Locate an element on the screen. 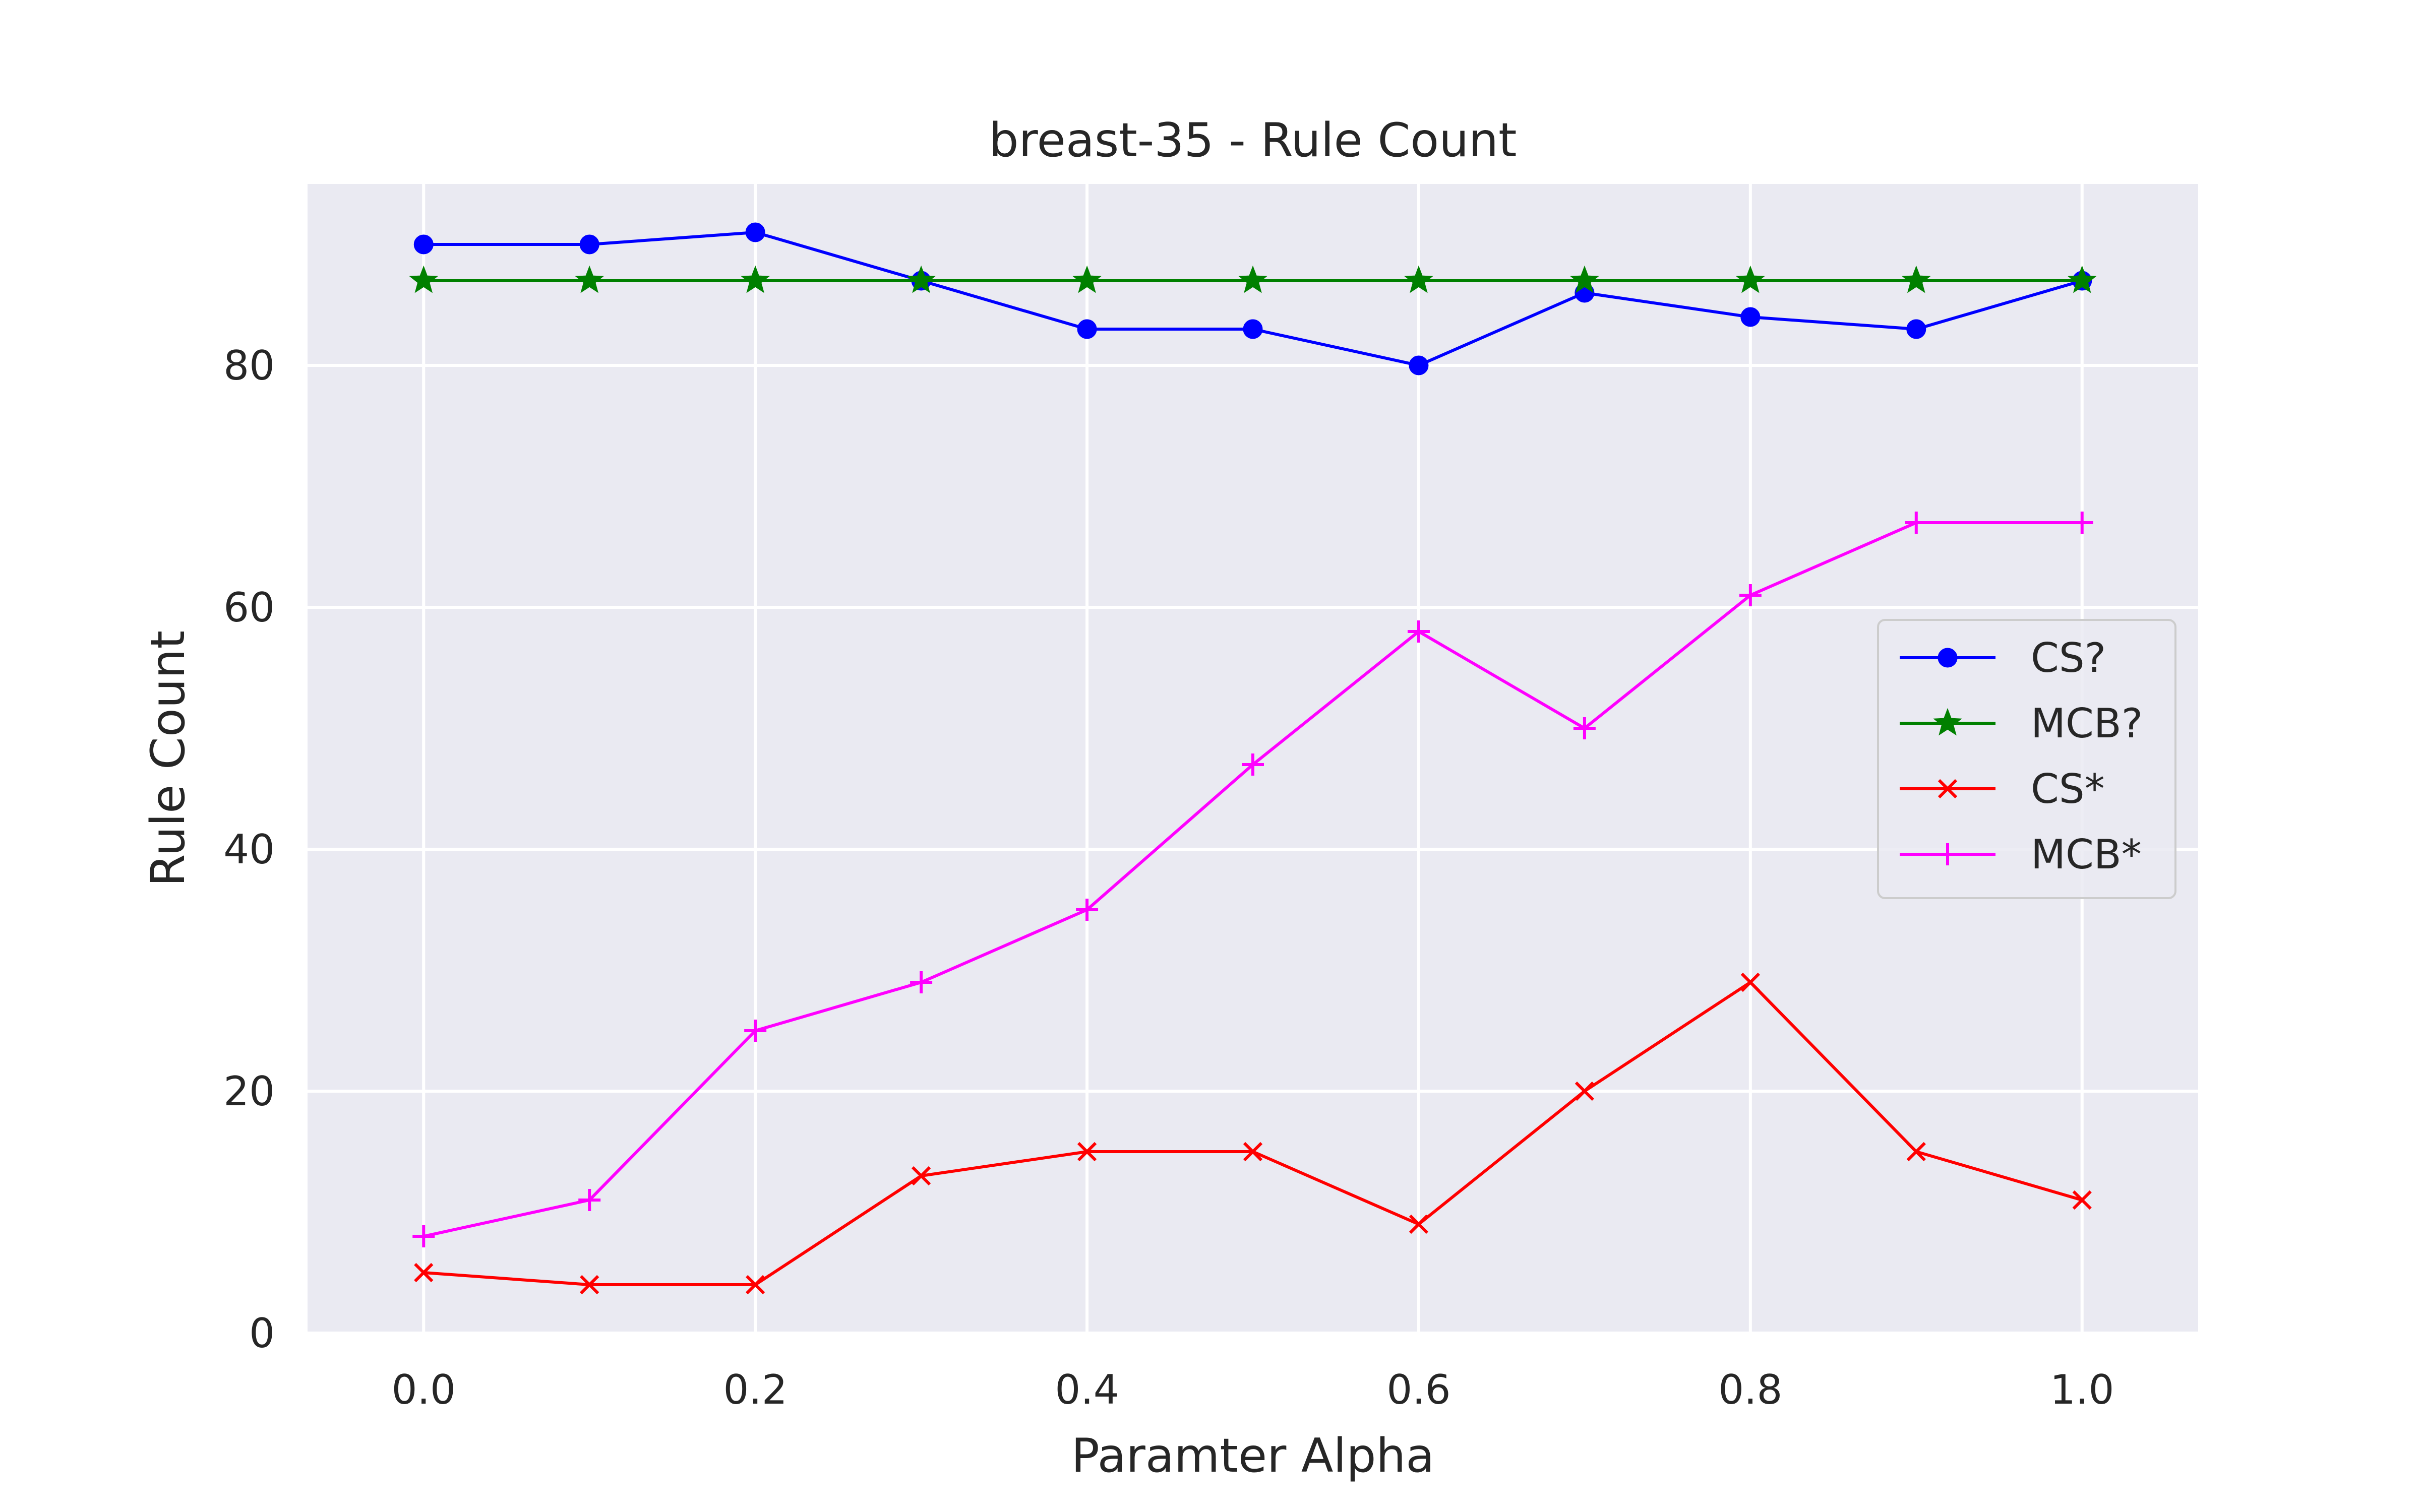 This screenshot has height=1512, width=2420. legend-box is located at coordinates (2026, 759).